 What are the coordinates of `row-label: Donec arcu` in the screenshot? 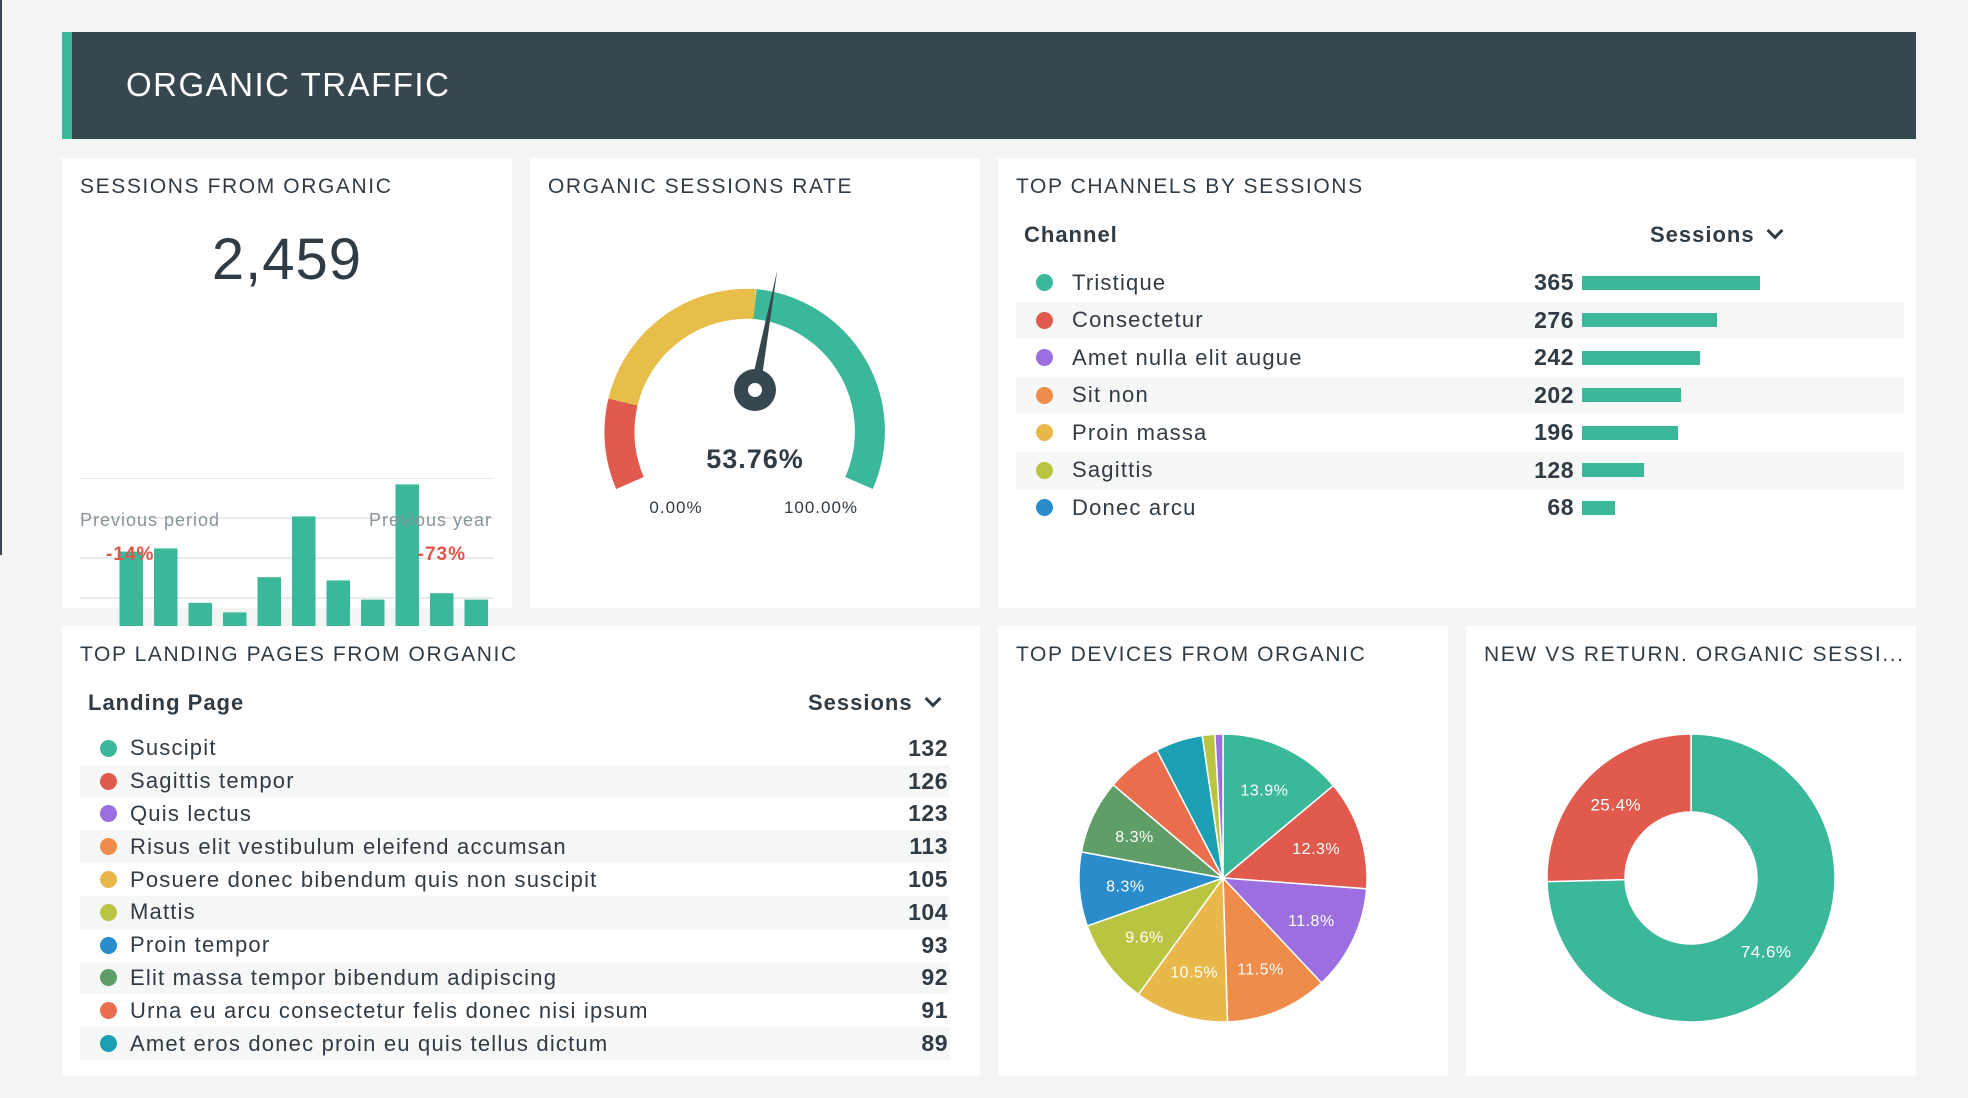 It's located at (1134, 507).